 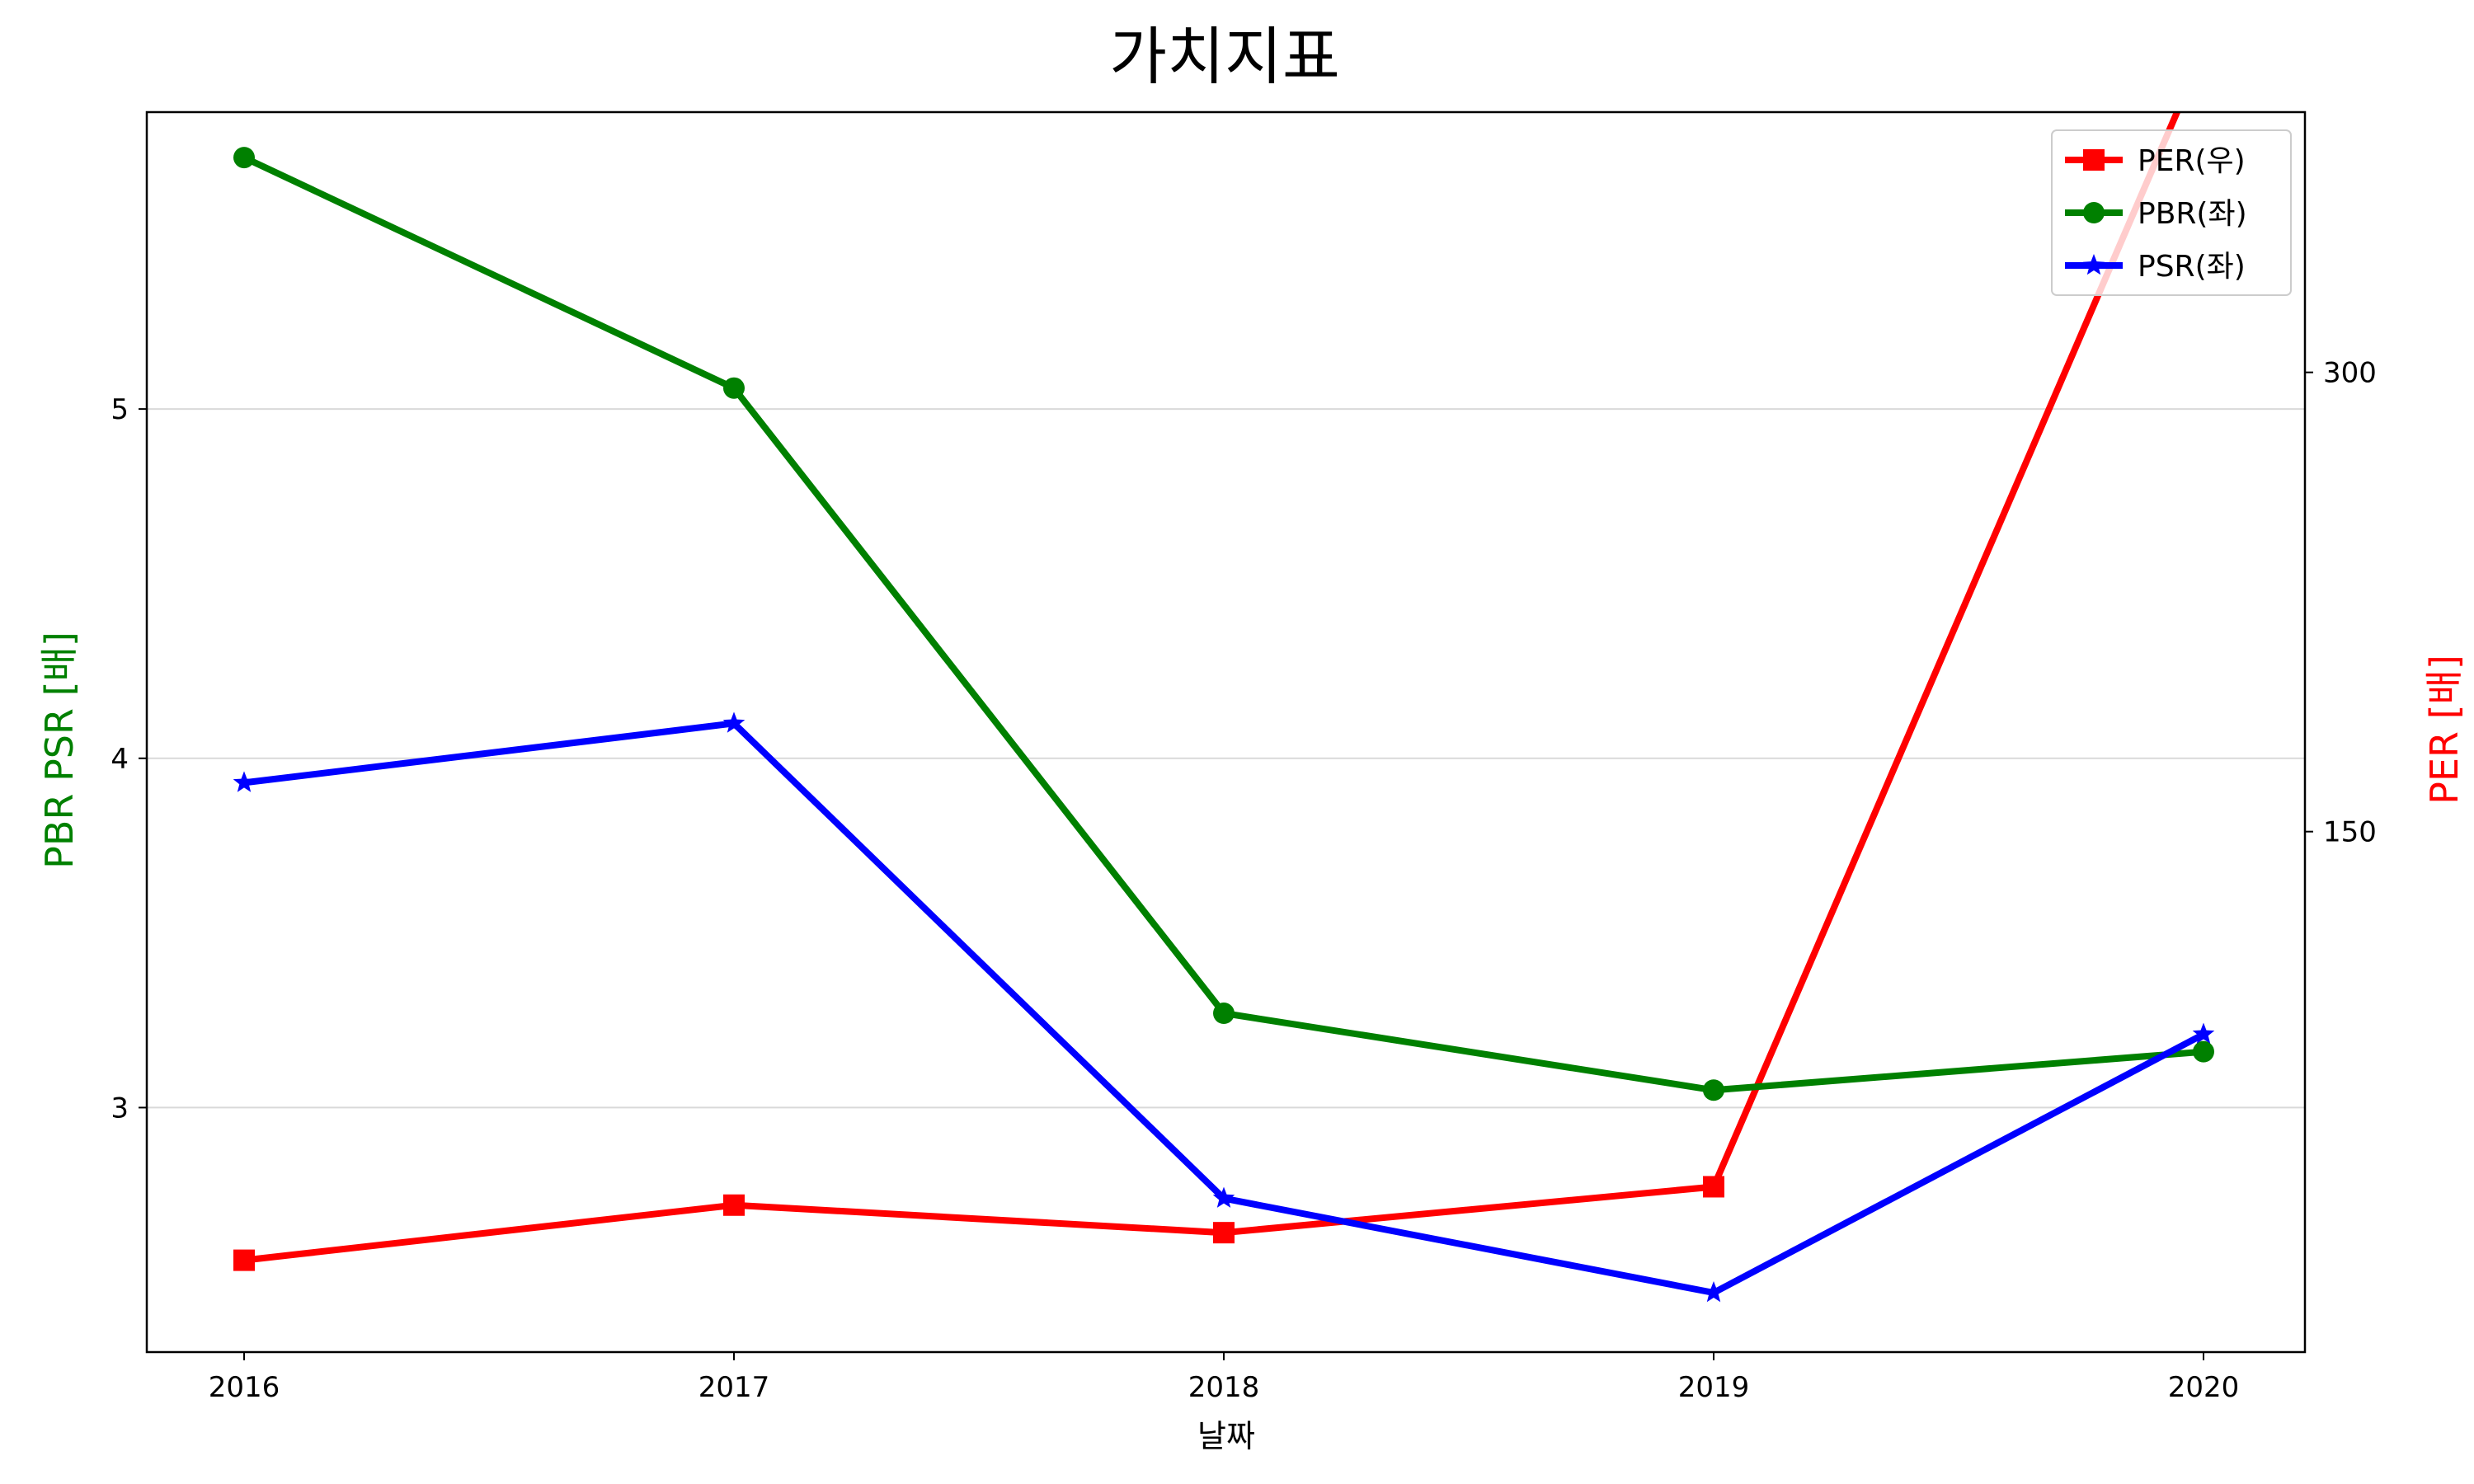 I want to click on legend-item-PSR(좌): PSR(좌), so click(x=2155, y=267).